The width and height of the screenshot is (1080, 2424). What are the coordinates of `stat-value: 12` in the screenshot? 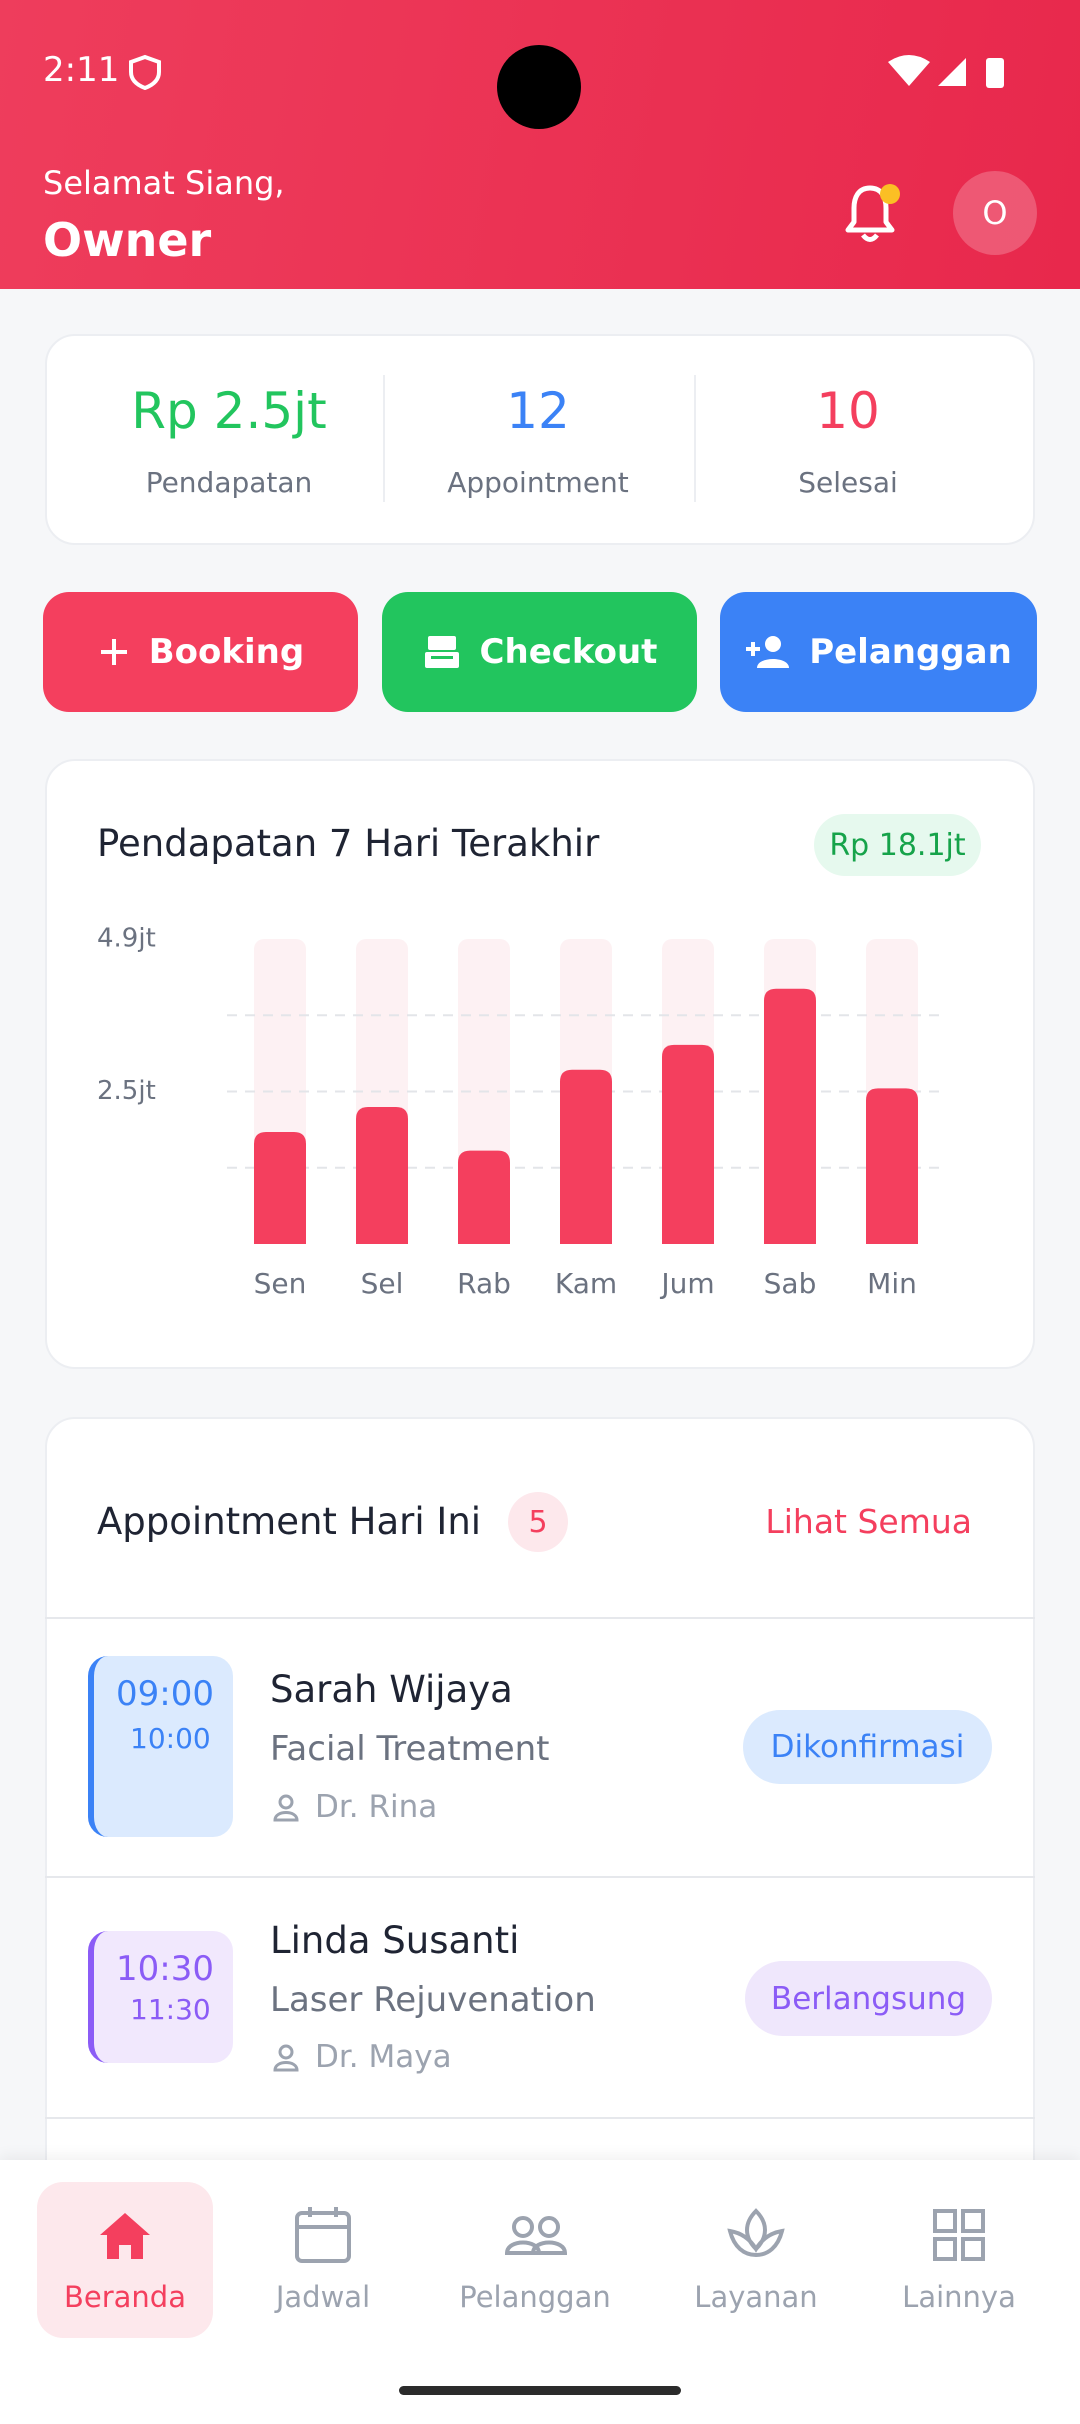 It's located at (538, 411).